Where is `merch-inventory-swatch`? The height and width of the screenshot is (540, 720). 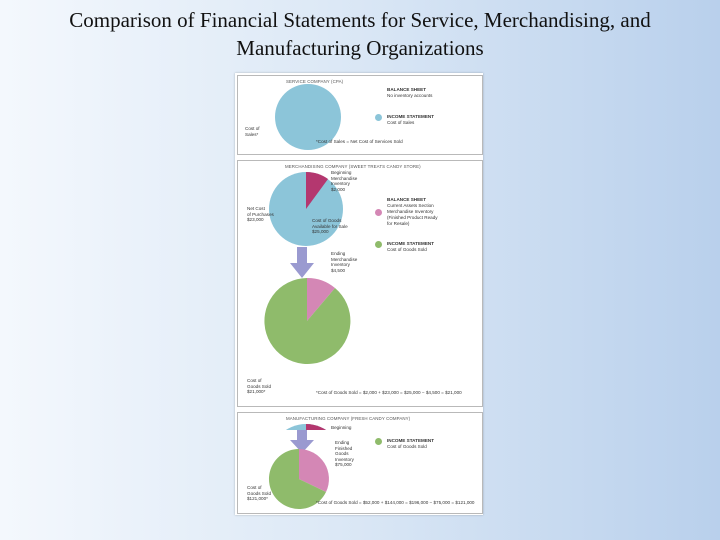 merch-inventory-swatch is located at coordinates (378, 212).